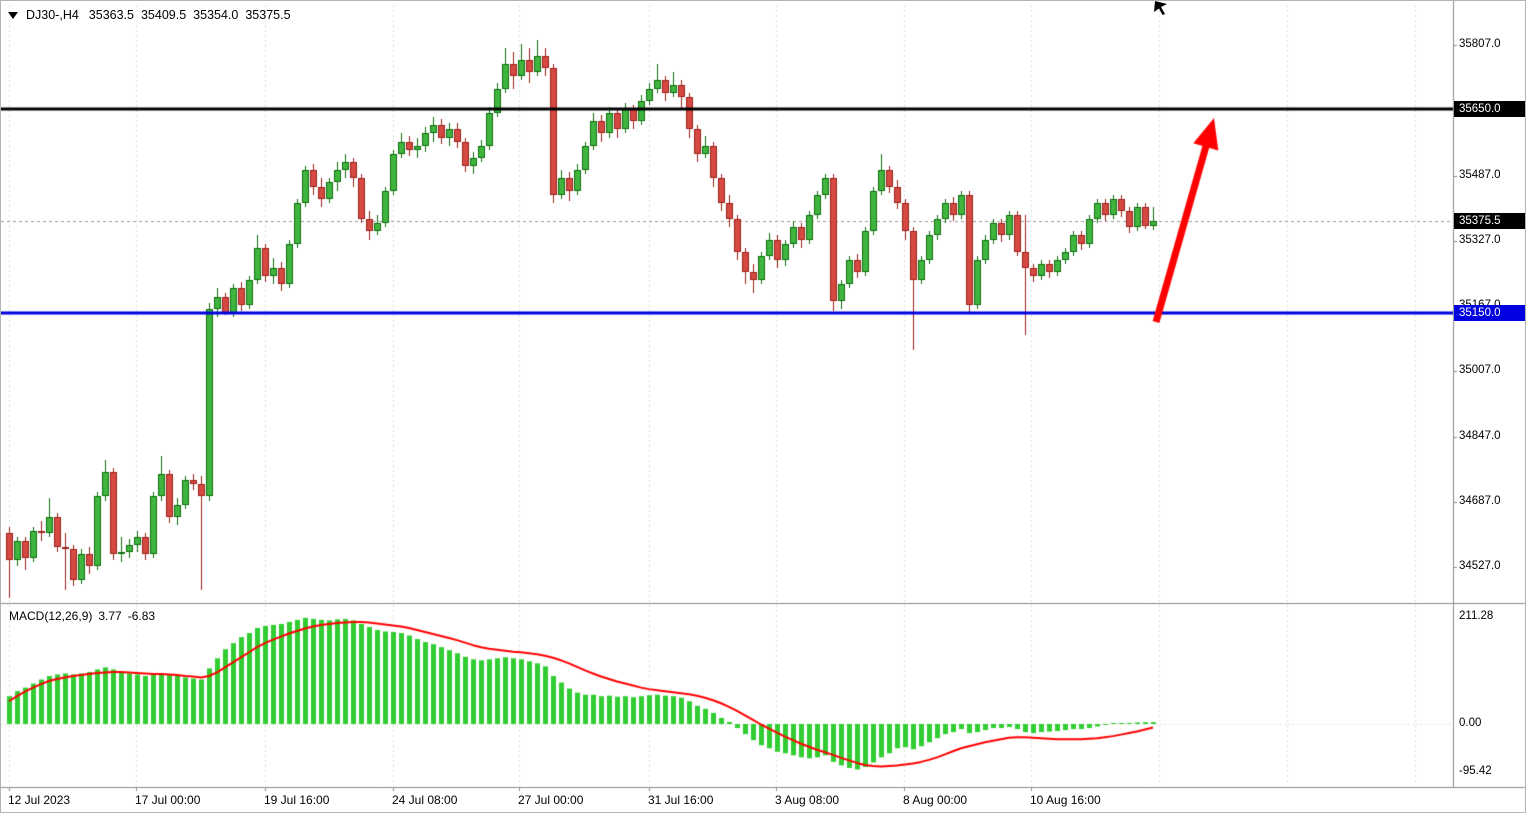  Describe the element at coordinates (1480, 566) in the screenshot. I see `price-axis-label: 34527.0` at that location.